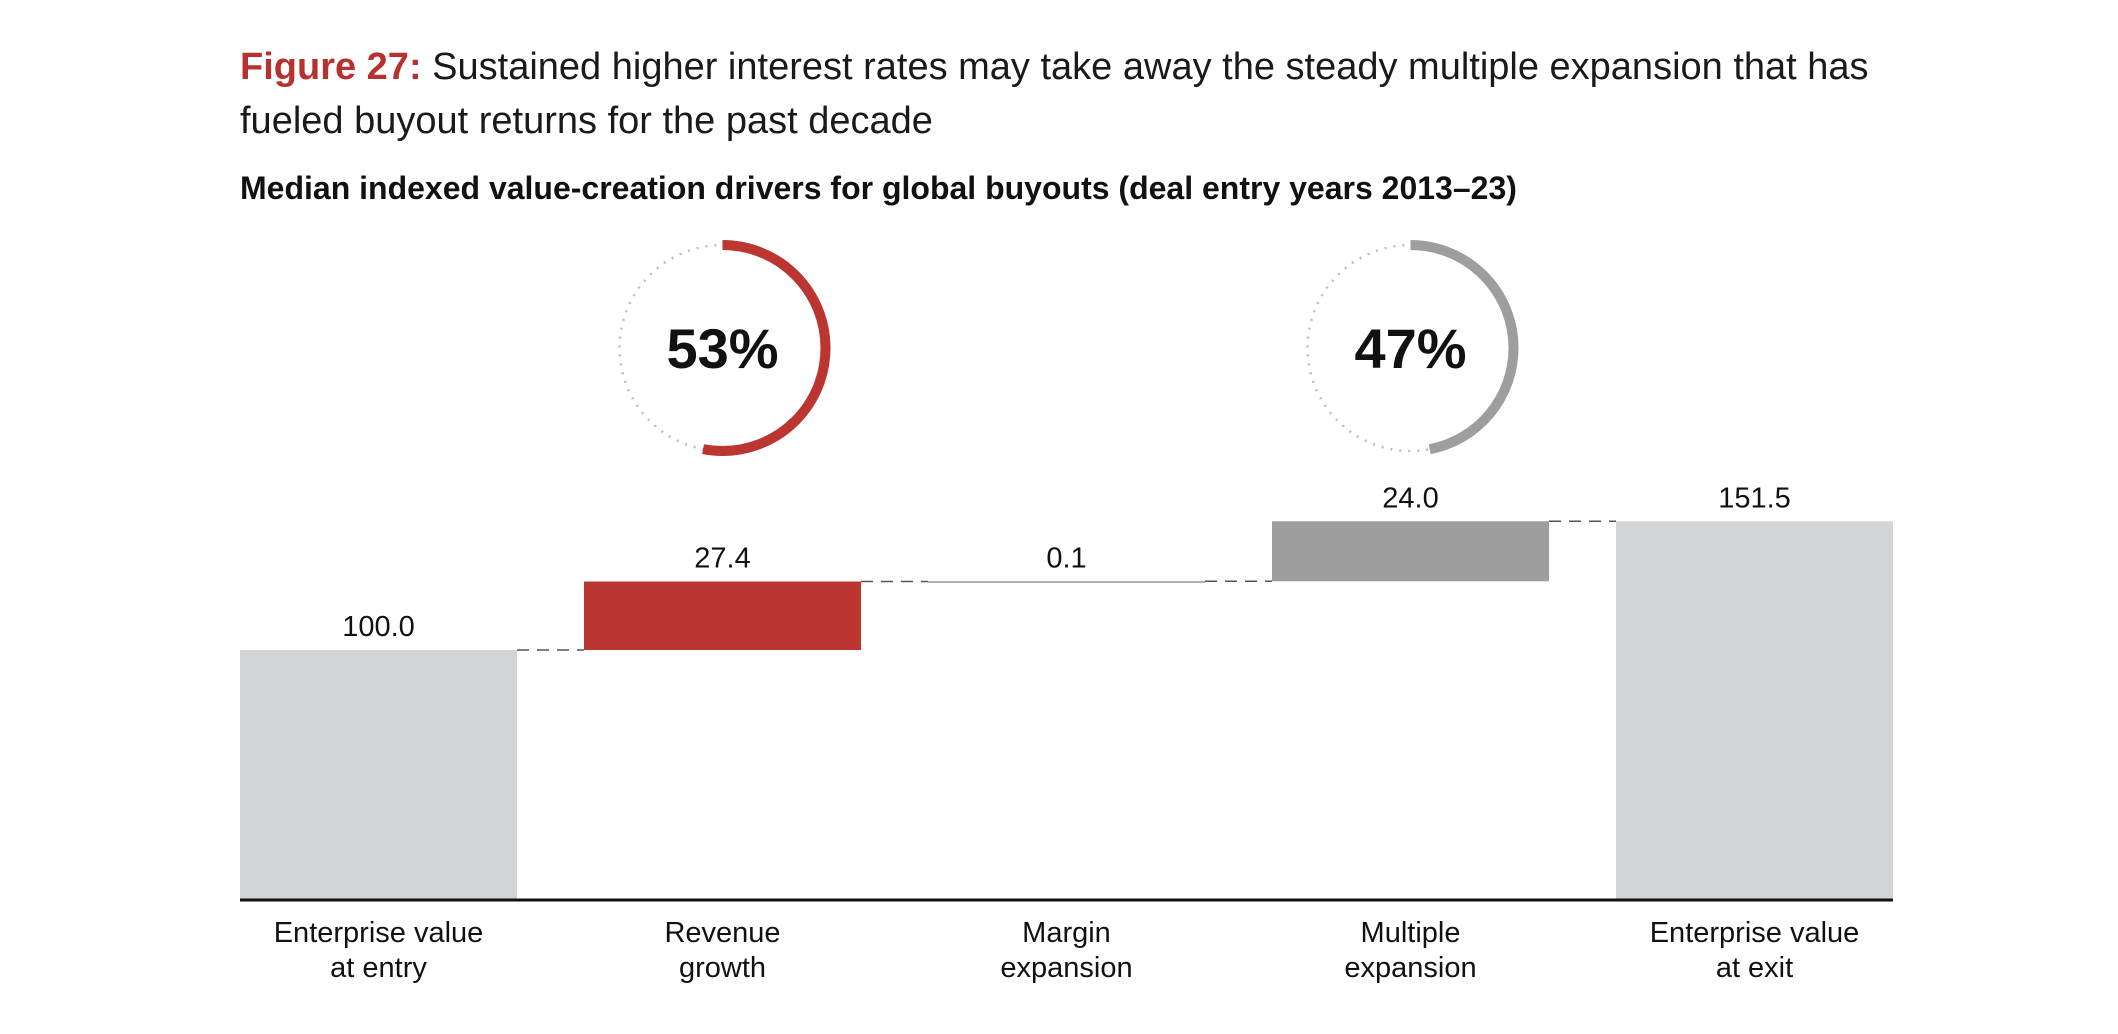 The height and width of the screenshot is (1034, 2118). Describe the element at coordinates (1066, 933) in the screenshot. I see `category-label-3-1: Margin` at that location.